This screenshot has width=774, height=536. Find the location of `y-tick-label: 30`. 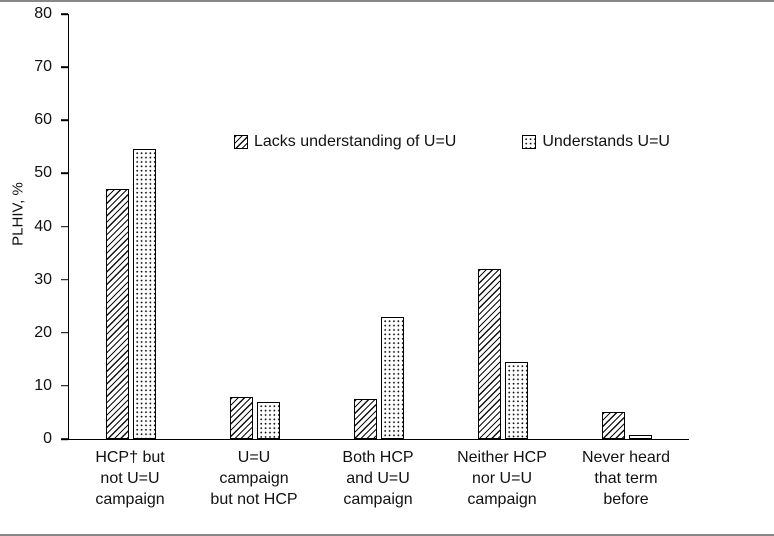

y-tick-label: 30 is located at coordinates (43, 279).